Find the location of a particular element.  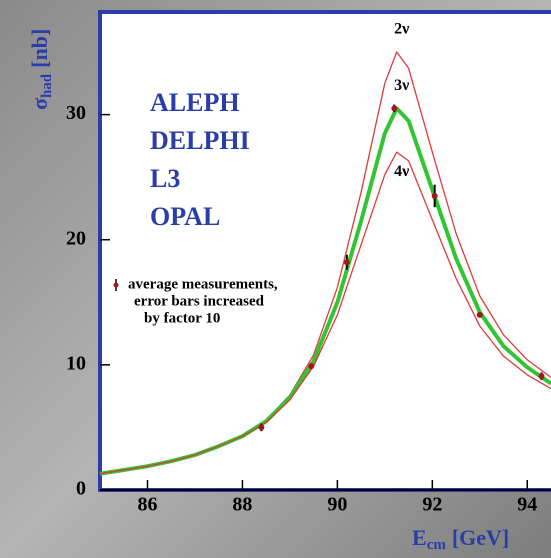

x-tick-label: 86 is located at coordinates (147, 505).